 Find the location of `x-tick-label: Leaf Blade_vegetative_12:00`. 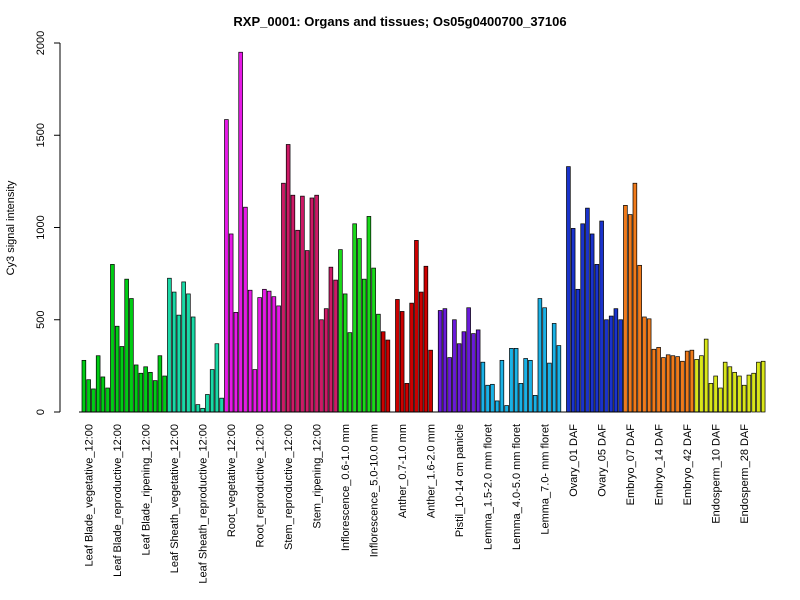

x-tick-label: Leaf Blade_vegetative_12:00 is located at coordinates (90, 495).